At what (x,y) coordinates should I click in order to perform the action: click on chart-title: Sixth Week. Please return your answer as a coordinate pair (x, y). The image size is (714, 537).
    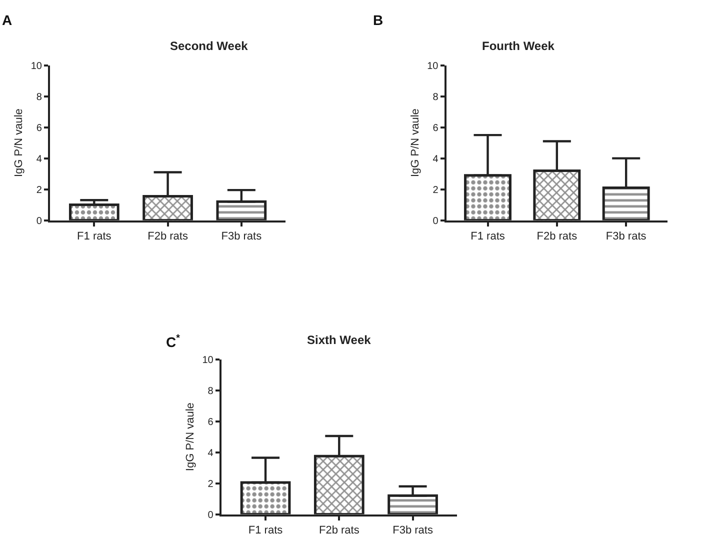
    Looking at the image, I should click on (339, 340).